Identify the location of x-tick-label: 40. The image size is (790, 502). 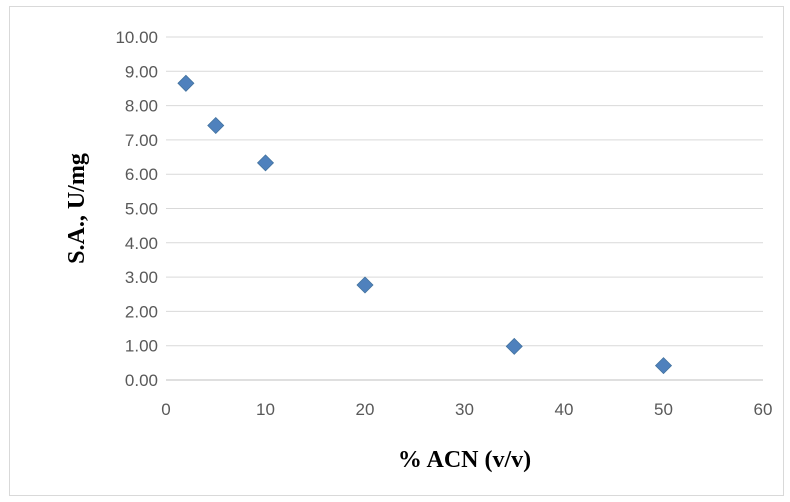
(564, 409).